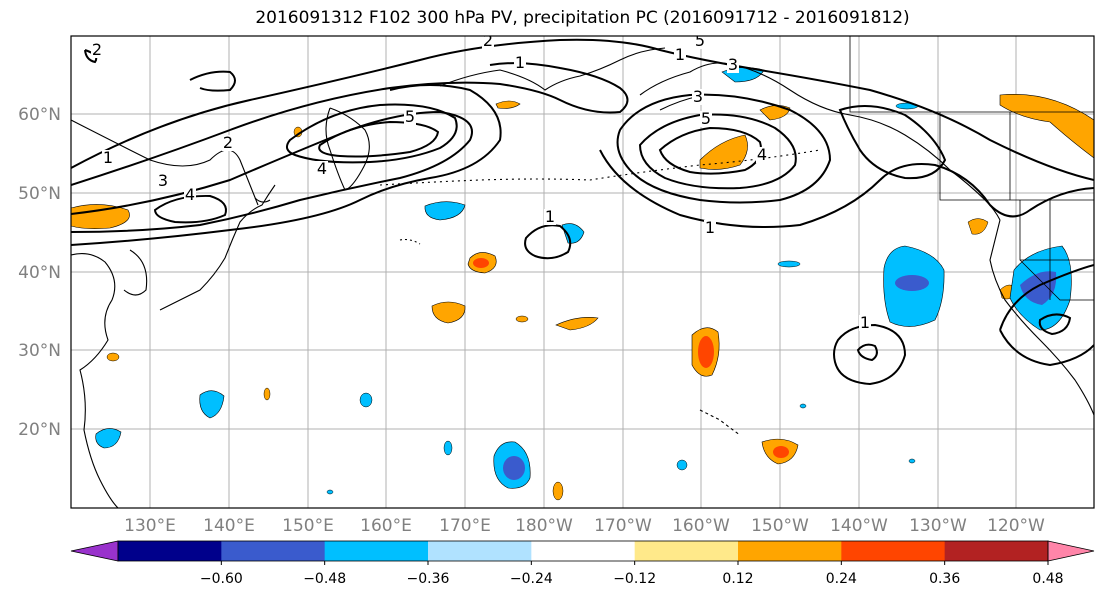 The width and height of the screenshot is (1105, 601). What do you see at coordinates (221, 579) in the screenshot?
I see `colorbar-tick-label: −0.60` at bounding box center [221, 579].